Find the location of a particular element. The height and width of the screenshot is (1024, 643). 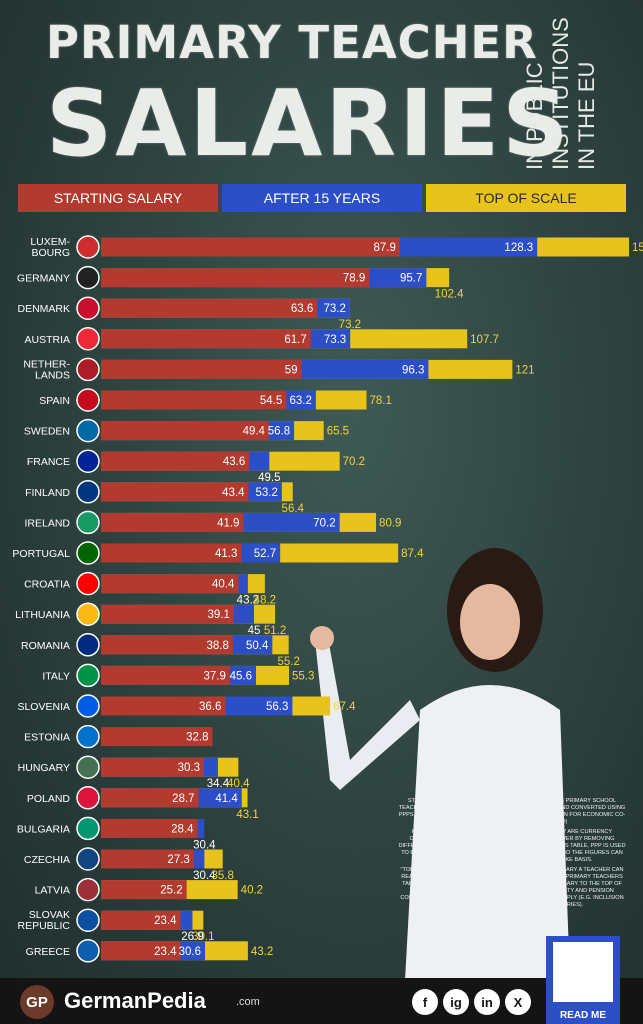

legend-after-15-years: AFTER 15 YEARS is located at coordinates (322, 198).